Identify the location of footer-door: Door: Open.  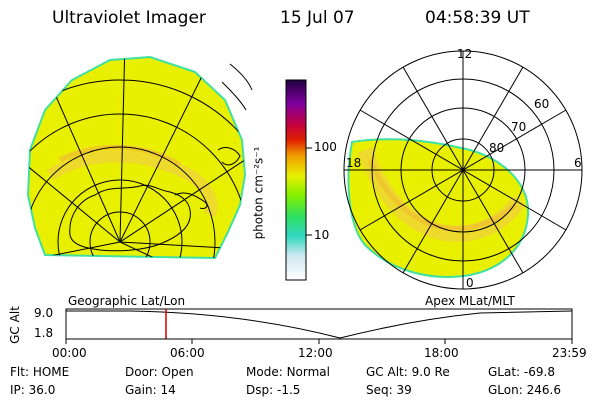
(159, 372).